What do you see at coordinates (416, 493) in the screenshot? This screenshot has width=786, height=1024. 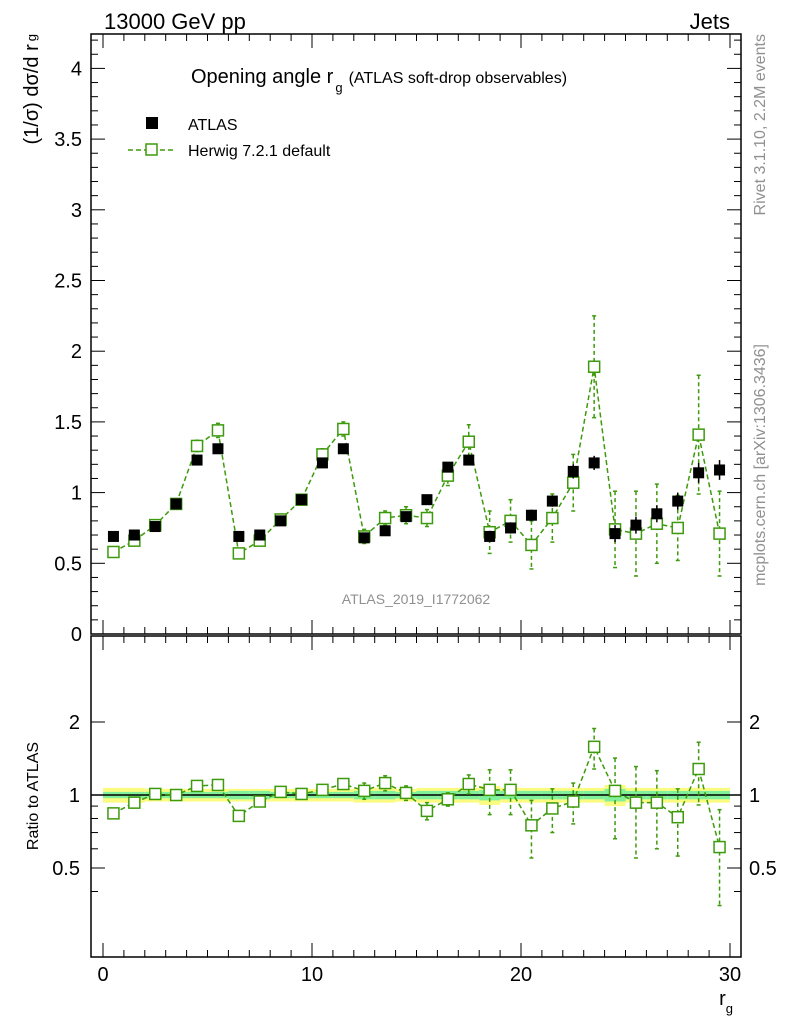 I see `data-series-points` at bounding box center [416, 493].